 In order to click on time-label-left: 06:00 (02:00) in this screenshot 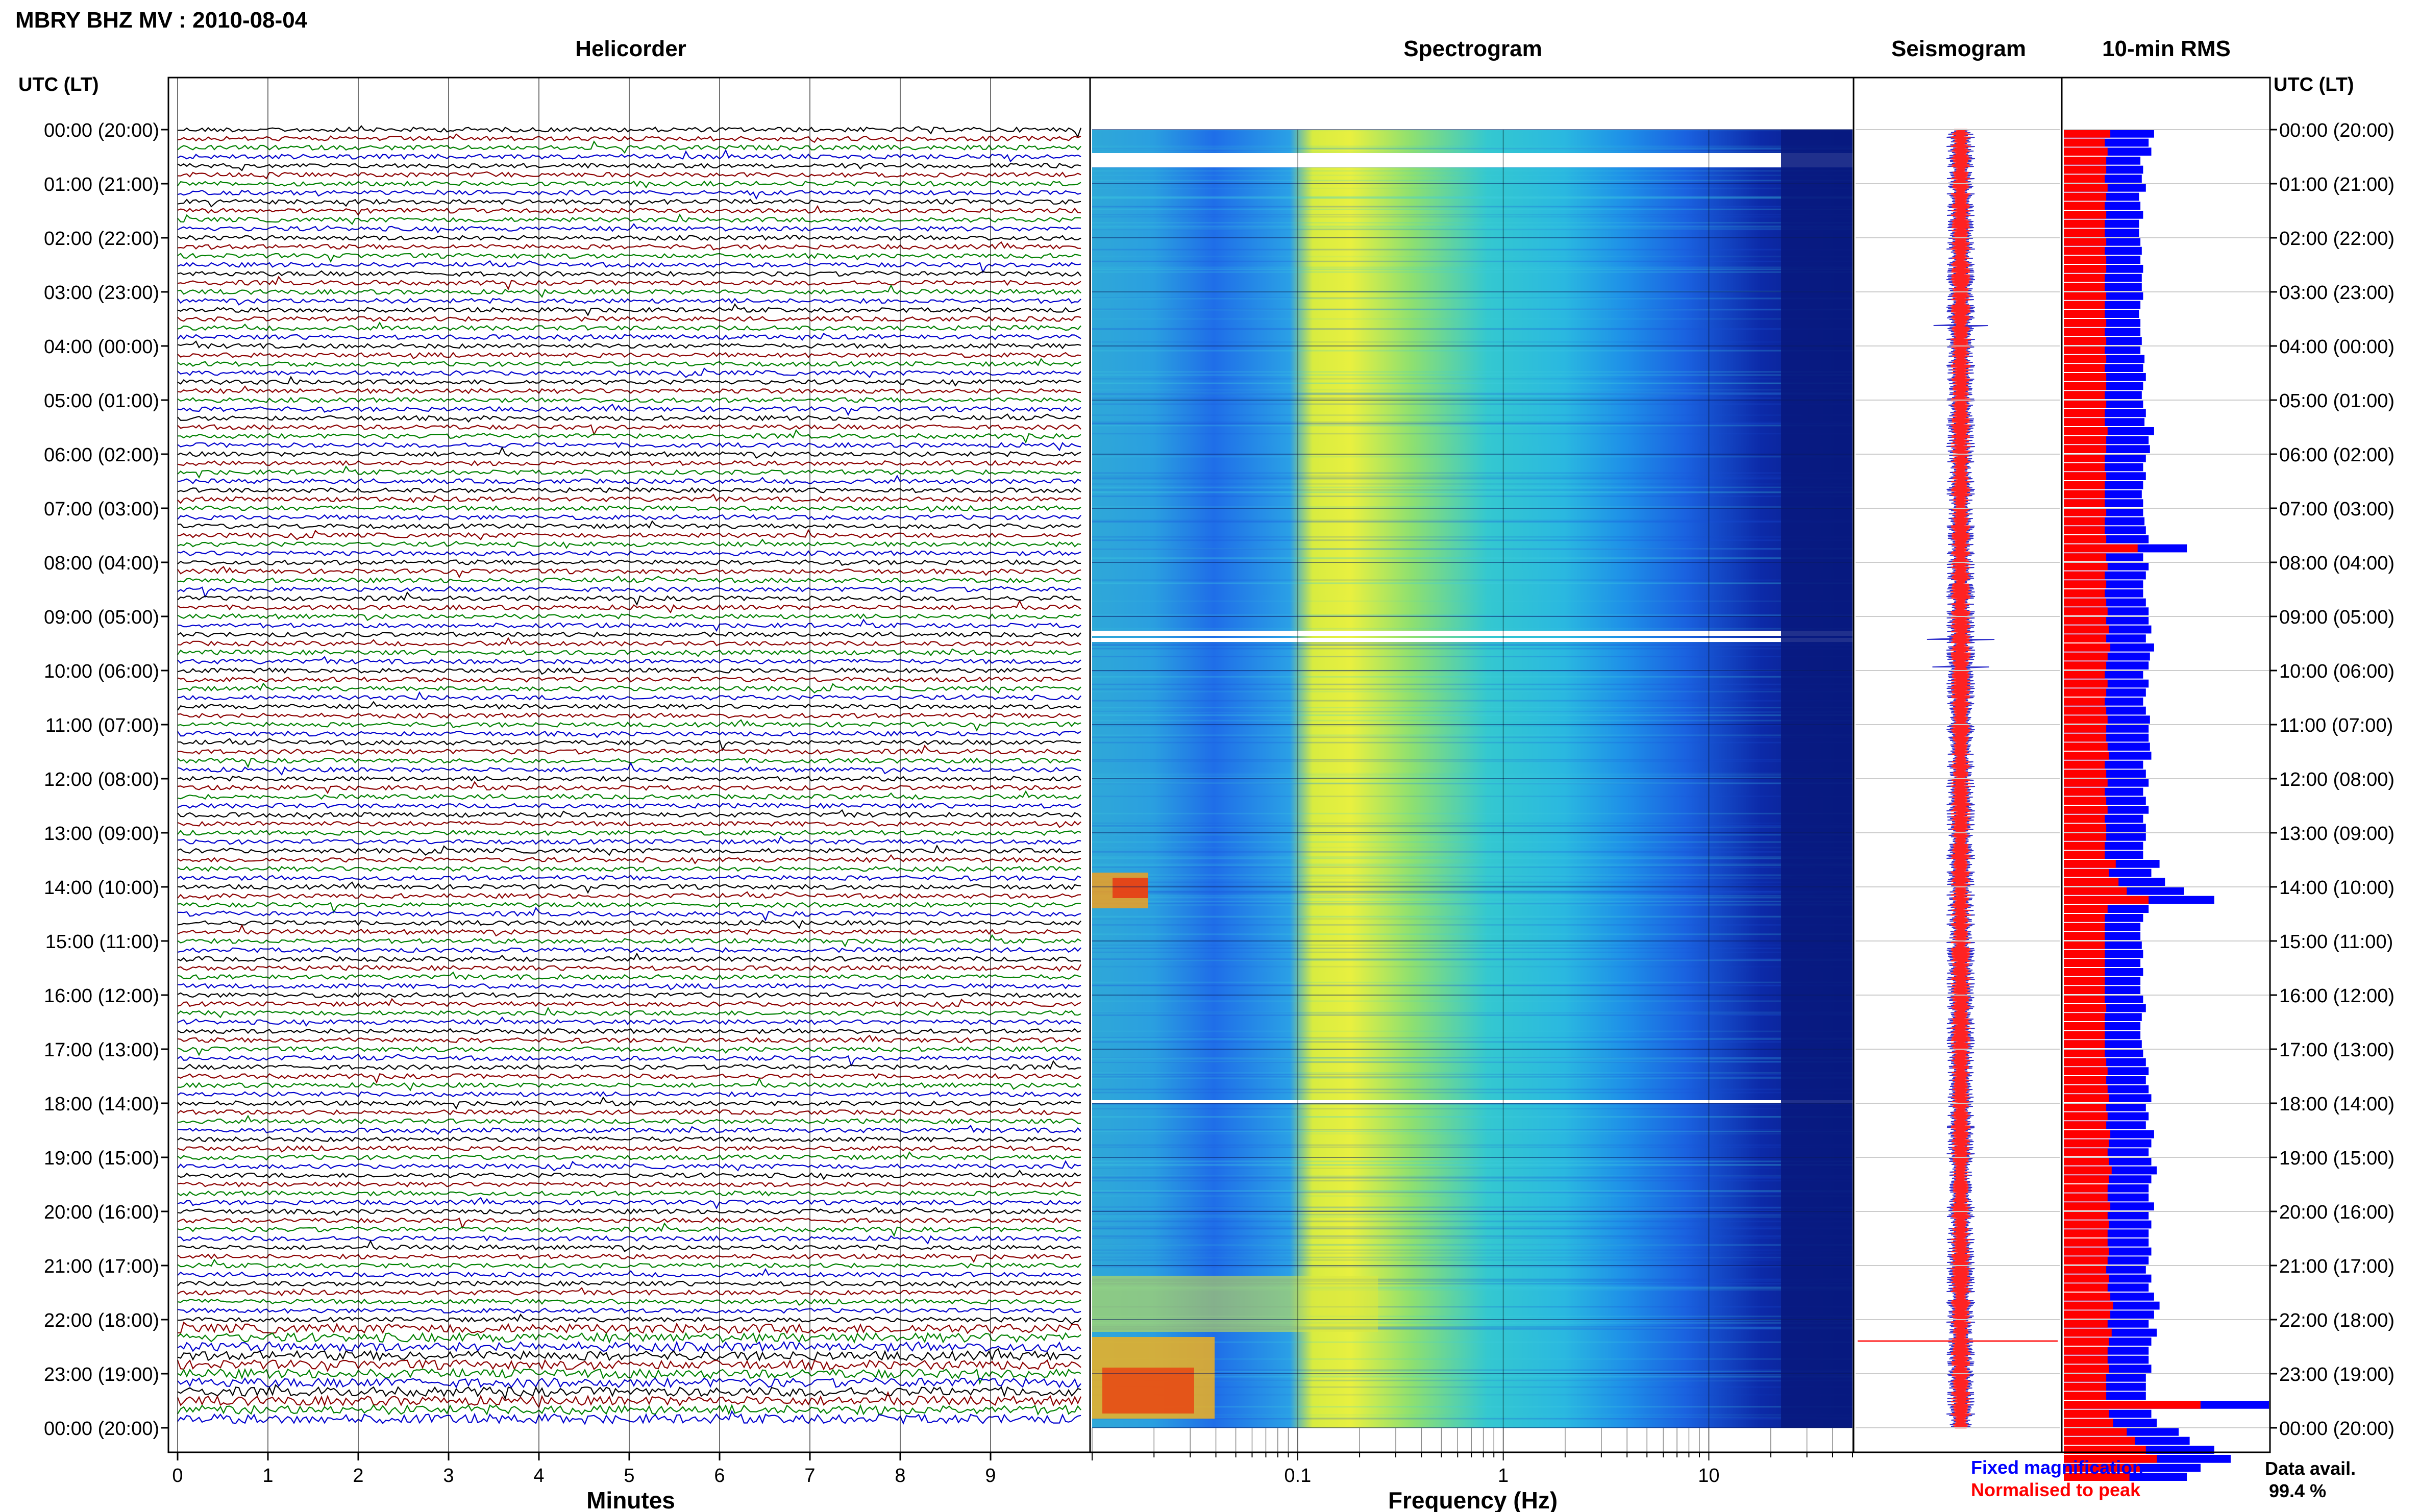, I will do `click(101, 455)`.